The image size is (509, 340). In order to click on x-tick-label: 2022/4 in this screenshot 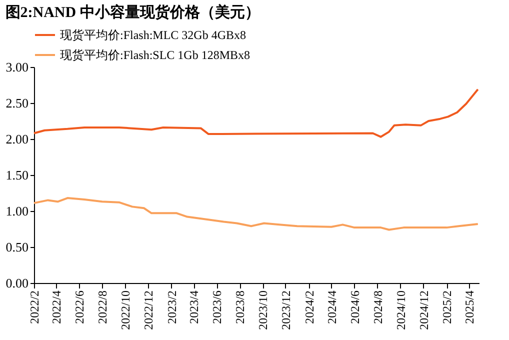, I will do `click(57, 307)`.